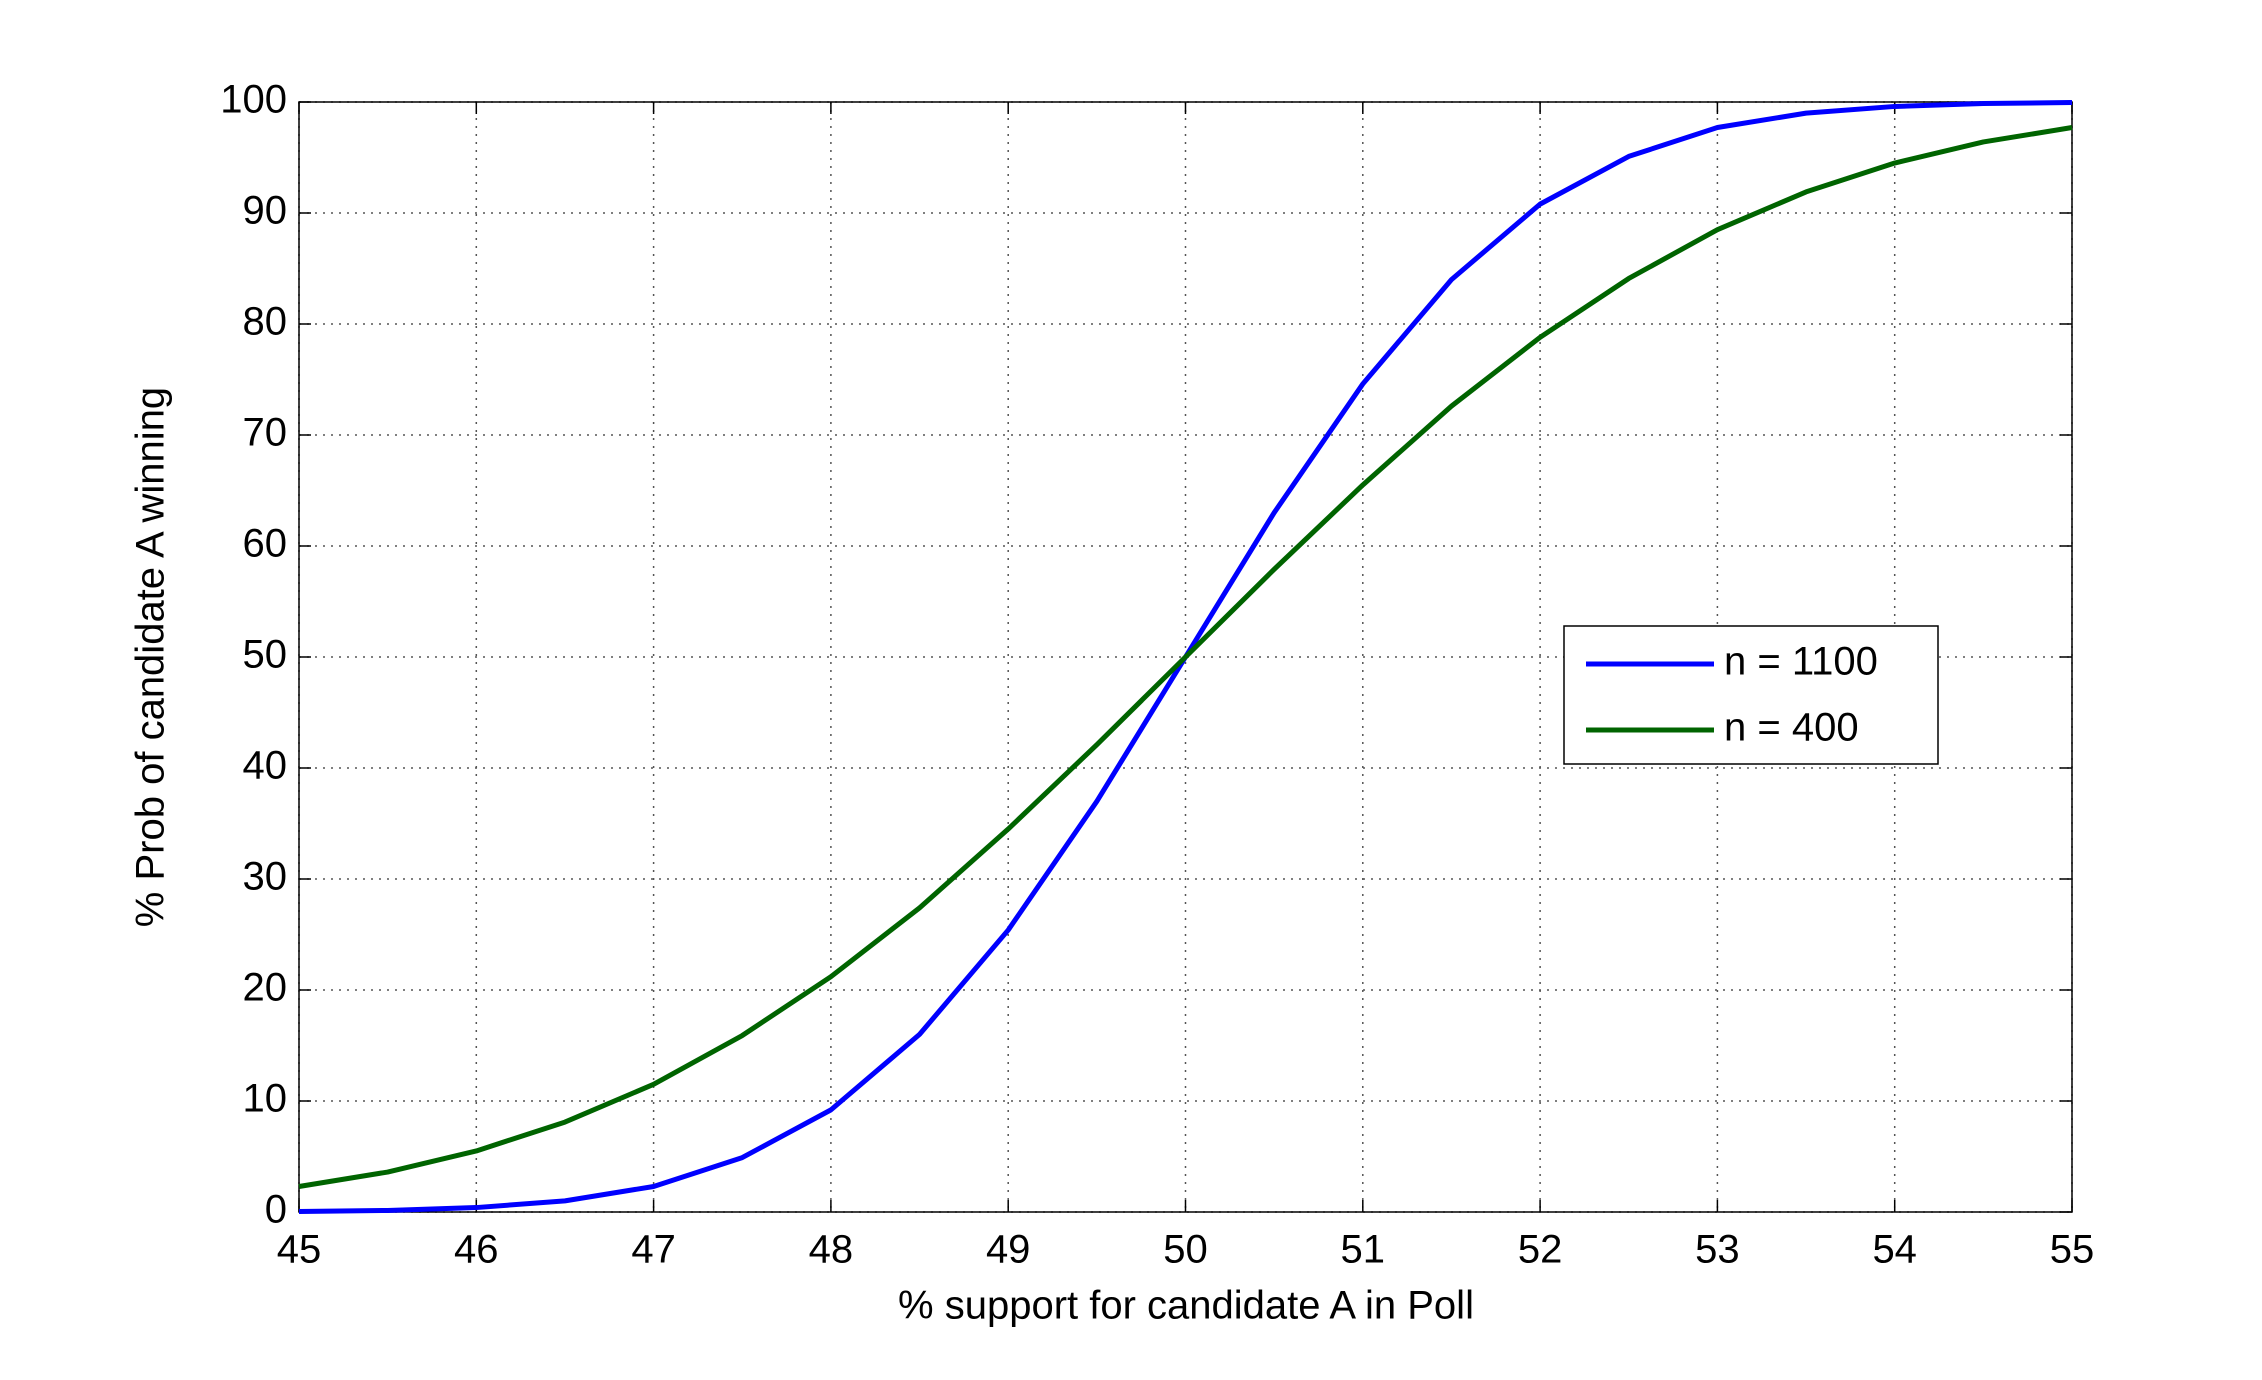 The height and width of the screenshot is (1380, 2262). Describe the element at coordinates (1185, 1250) in the screenshot. I see `x-tick-label: 50` at that location.